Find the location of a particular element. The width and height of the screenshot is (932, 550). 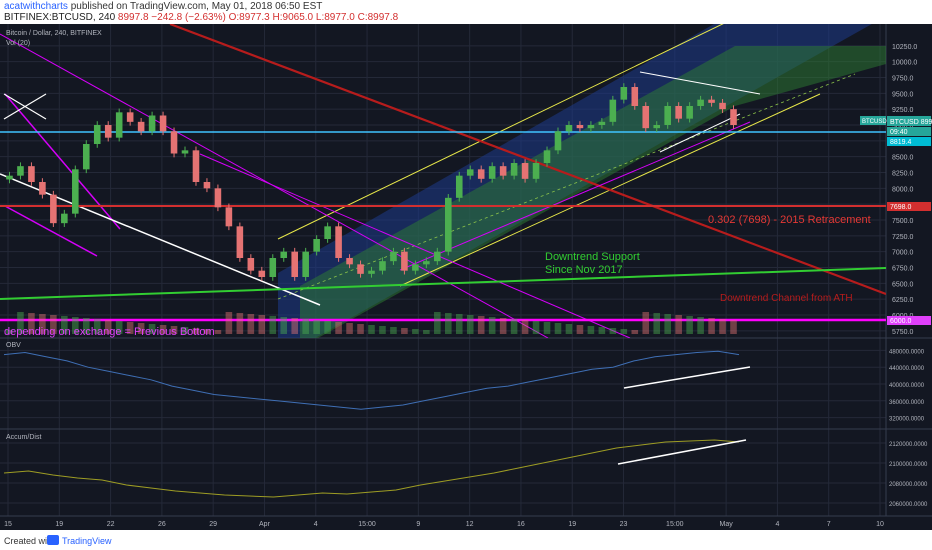

time-tick-label: 10 is located at coordinates (880, 524).